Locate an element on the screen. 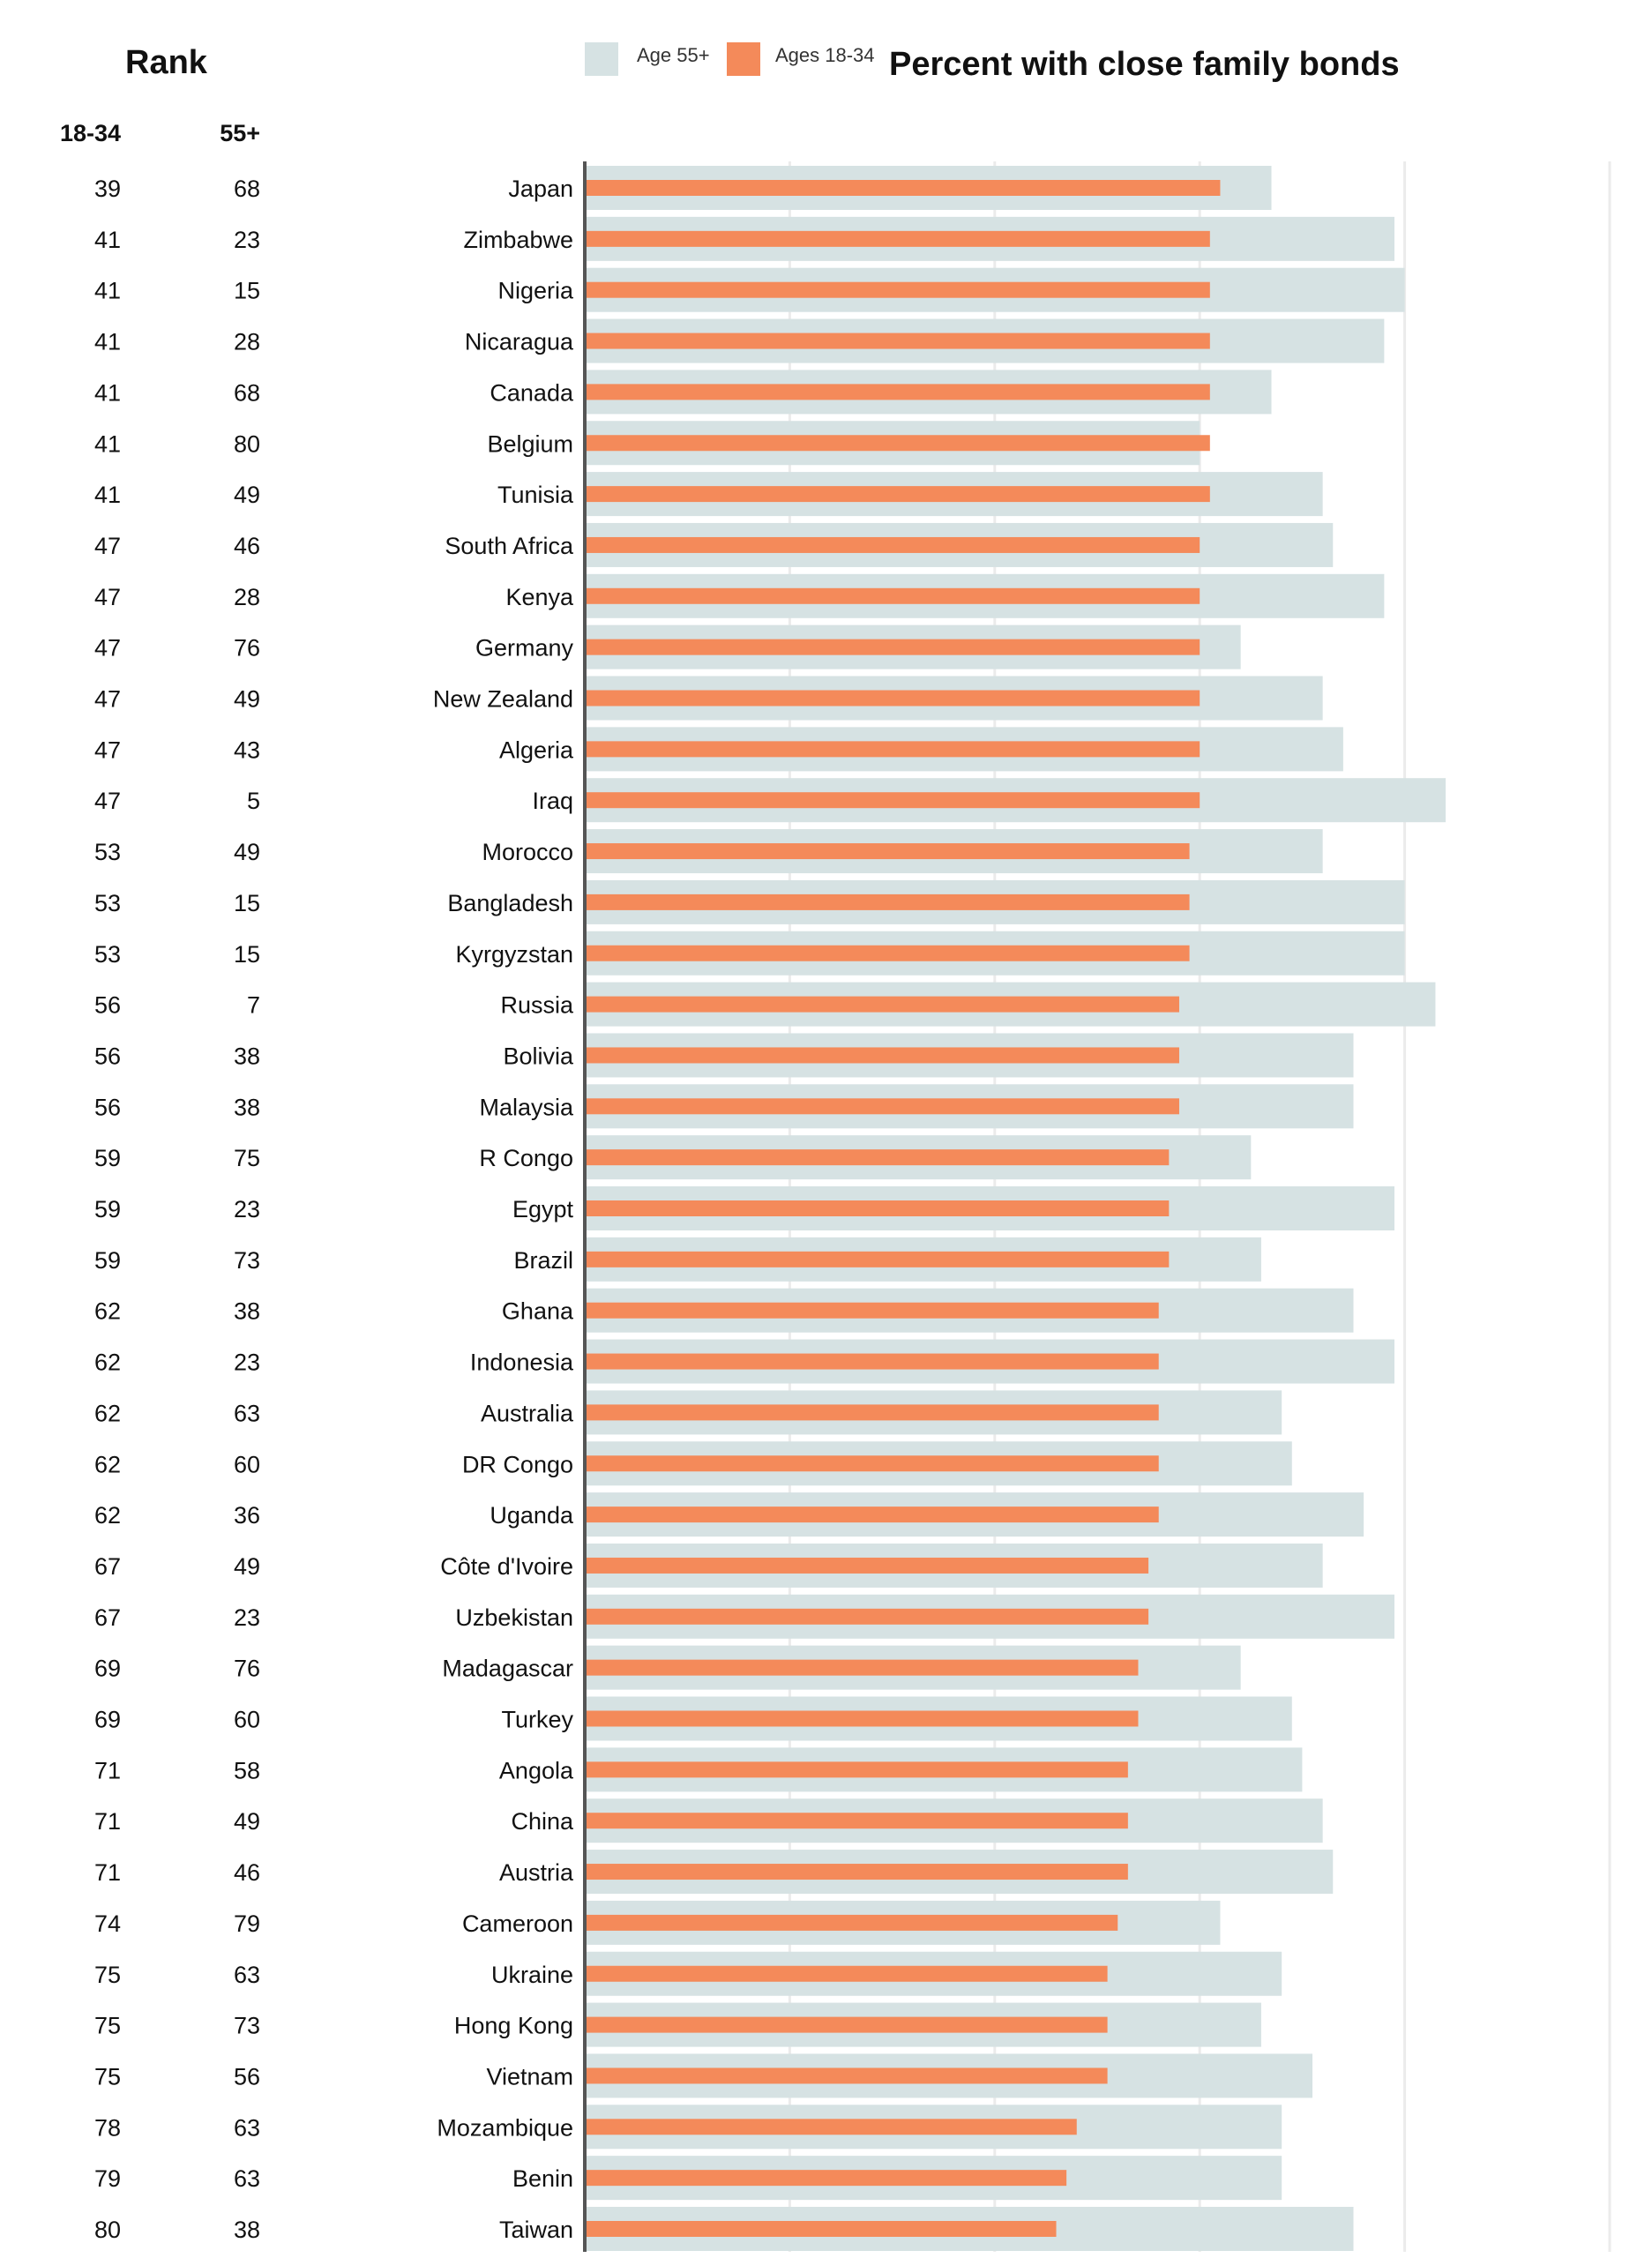 Image resolution: width=1652 pixels, height=2258 pixels. country-label: Tunisia is located at coordinates (535, 495).